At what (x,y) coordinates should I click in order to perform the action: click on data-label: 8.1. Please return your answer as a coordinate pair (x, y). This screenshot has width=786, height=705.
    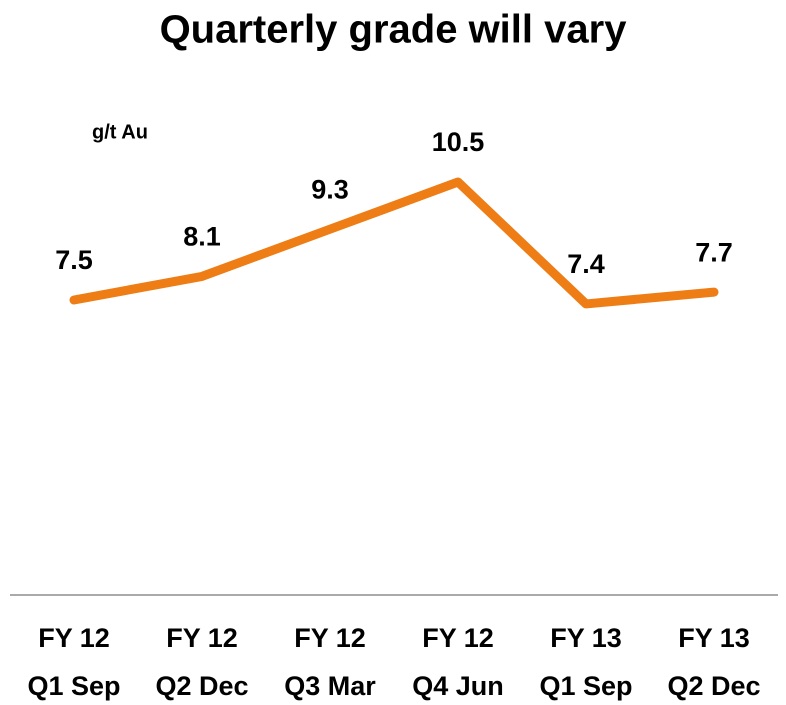
    Looking at the image, I should click on (202, 237).